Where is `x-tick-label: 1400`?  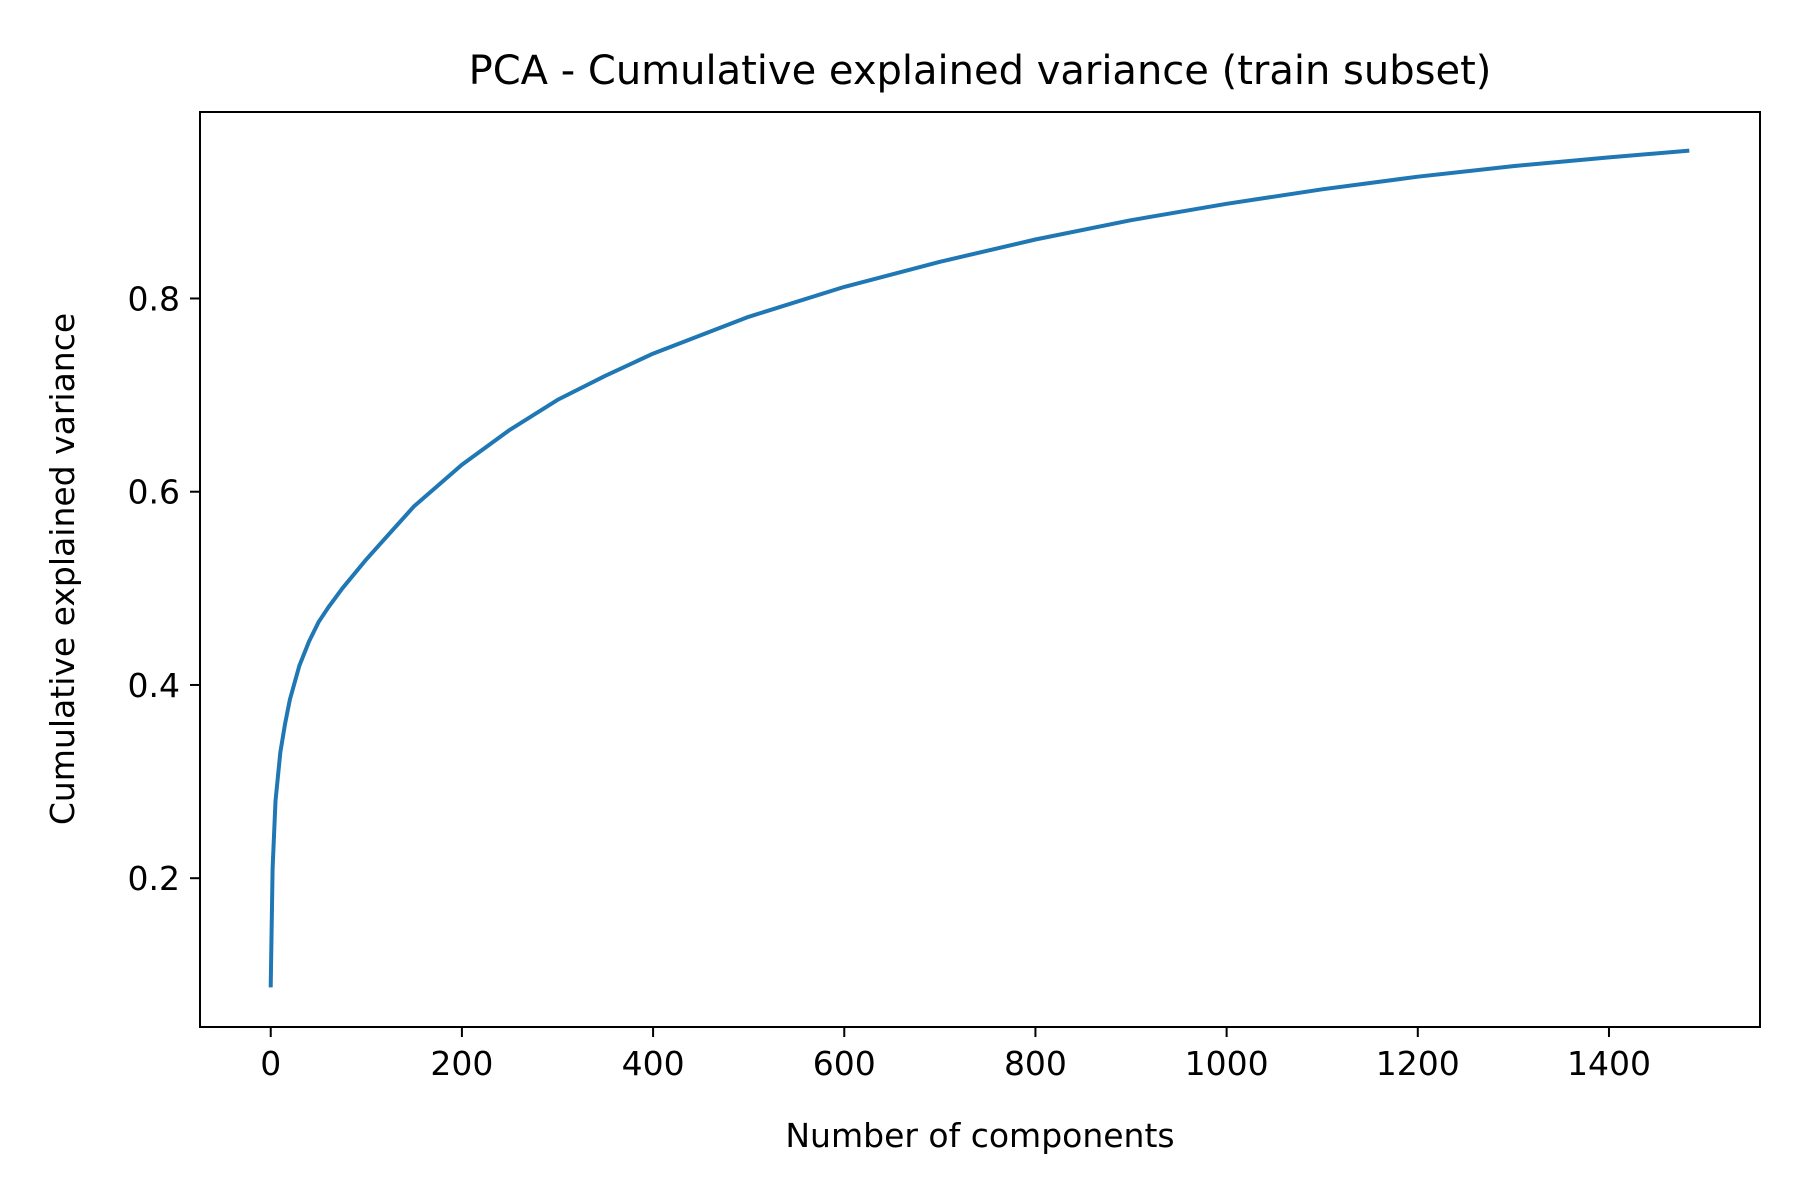
x-tick-label: 1400 is located at coordinates (1609, 1063).